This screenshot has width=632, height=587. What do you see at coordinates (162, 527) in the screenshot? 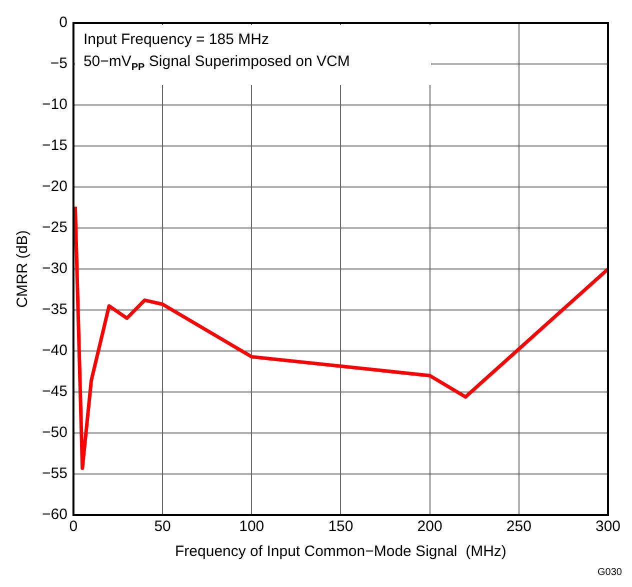
I see `x-tick-label: 50` at bounding box center [162, 527].